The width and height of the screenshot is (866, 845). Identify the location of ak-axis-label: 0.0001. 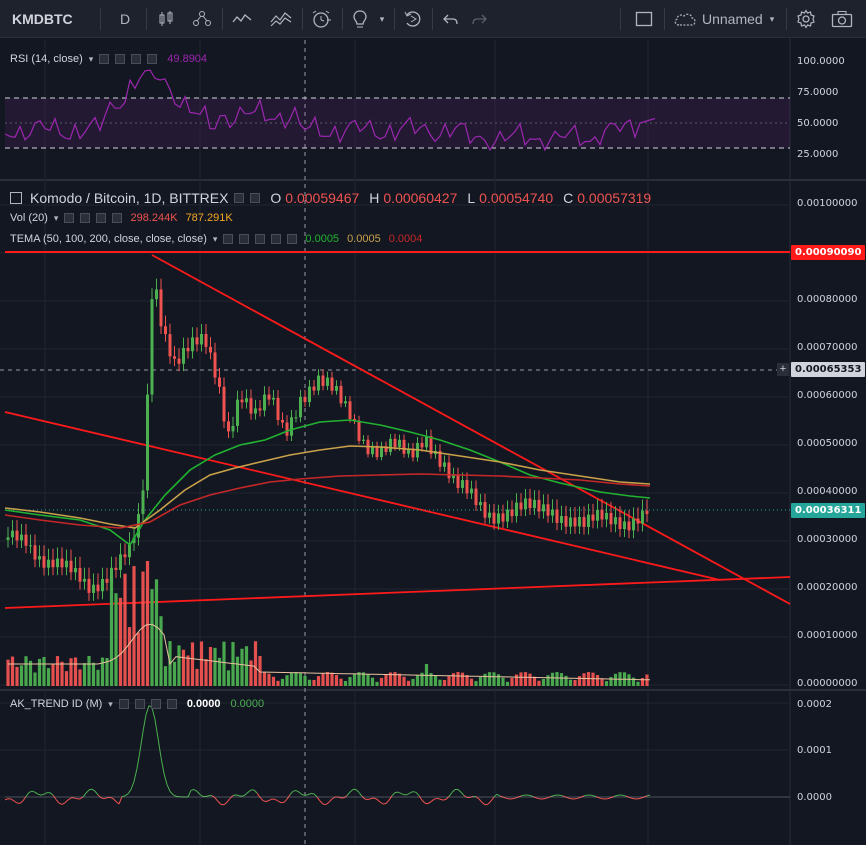
(814, 750).